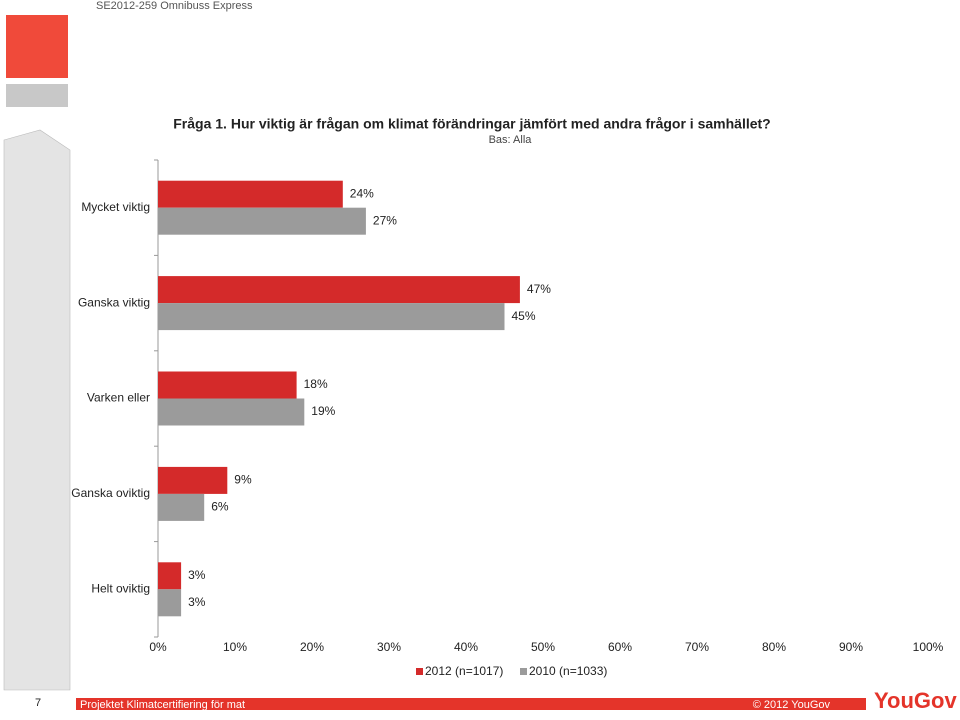 The height and width of the screenshot is (720, 960). I want to click on value-label: 24%, so click(362, 193).